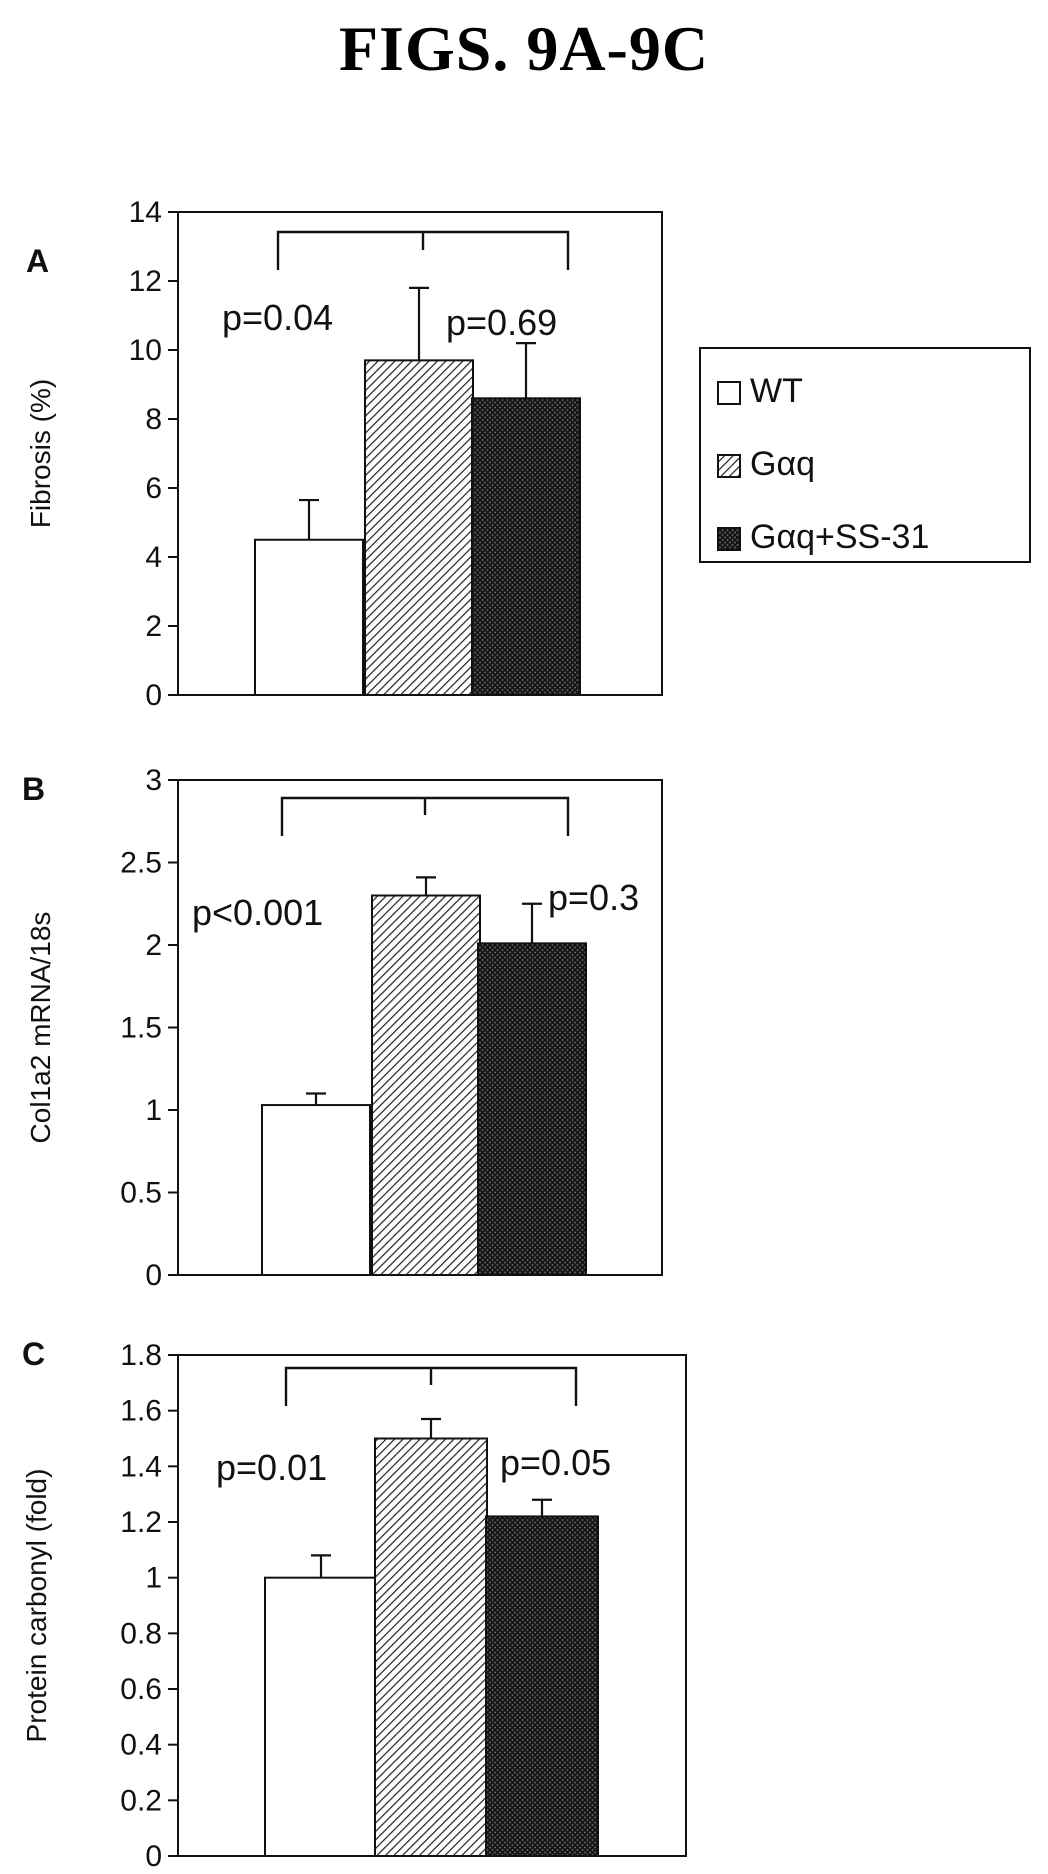 This screenshot has width=1048, height=1874. I want to click on y-axis-label: Fibrosis (%), so click(40, 453).